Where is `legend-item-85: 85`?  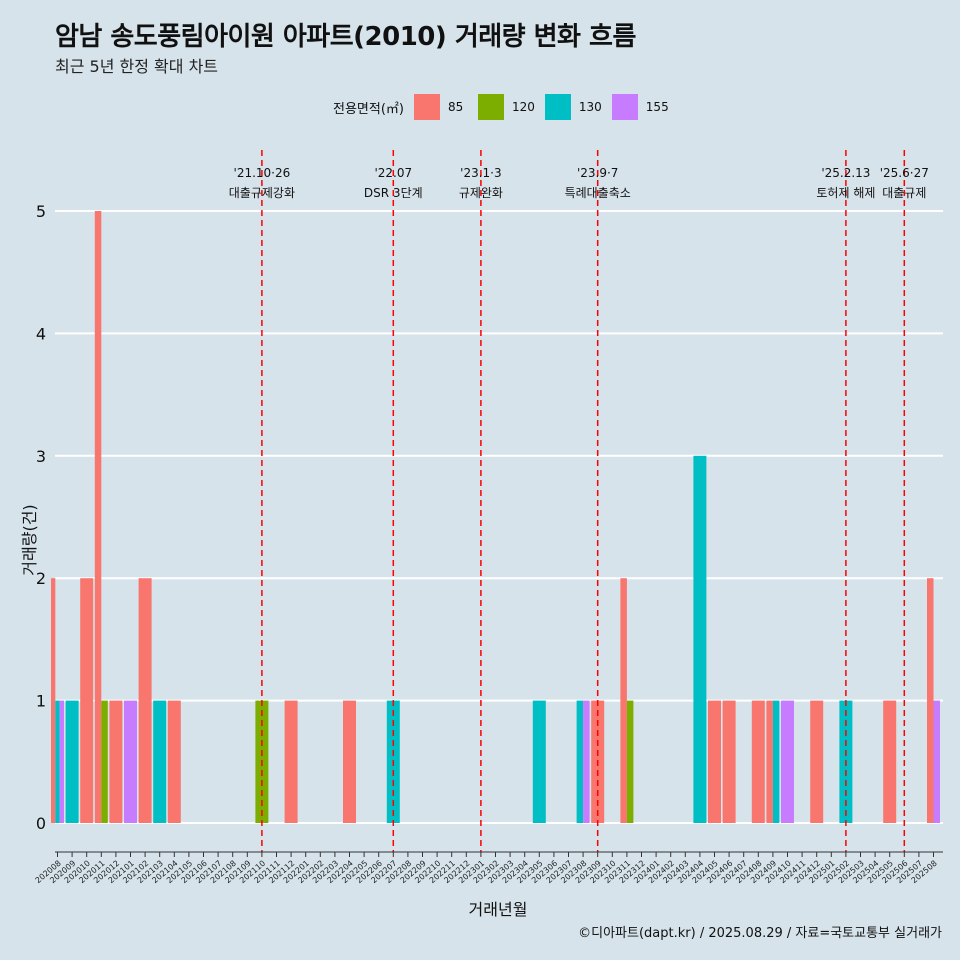
legend-item-85: 85 is located at coordinates (440, 107).